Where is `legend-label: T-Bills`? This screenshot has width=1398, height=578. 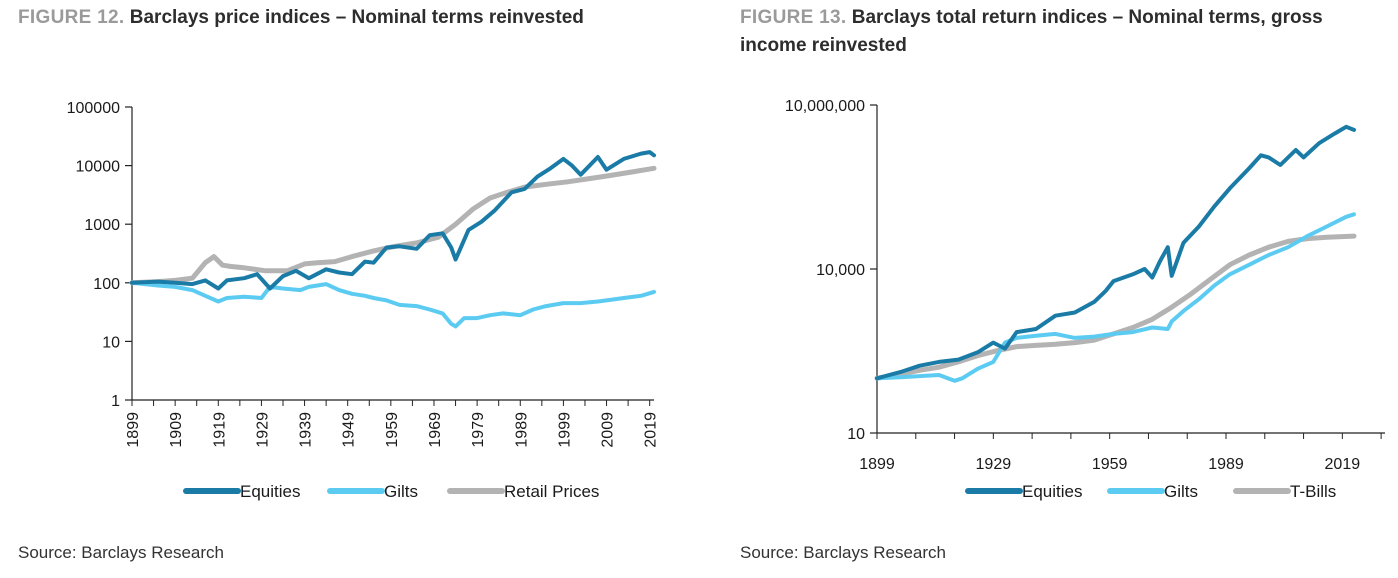
legend-label: T-Bills is located at coordinates (1313, 491).